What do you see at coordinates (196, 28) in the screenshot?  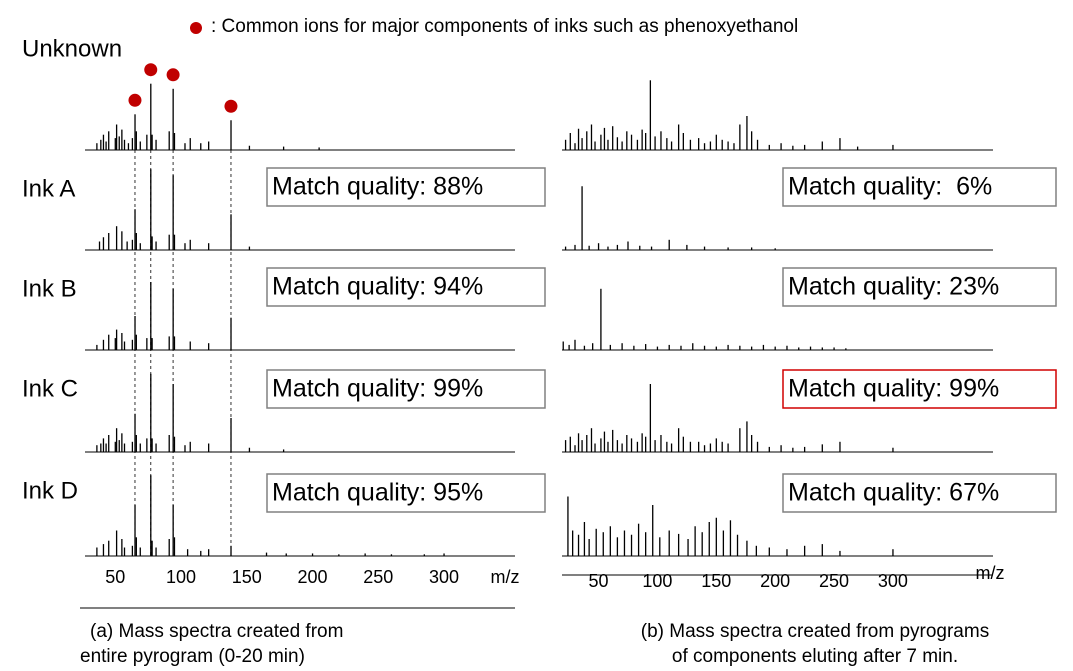 I see `legend-dot` at bounding box center [196, 28].